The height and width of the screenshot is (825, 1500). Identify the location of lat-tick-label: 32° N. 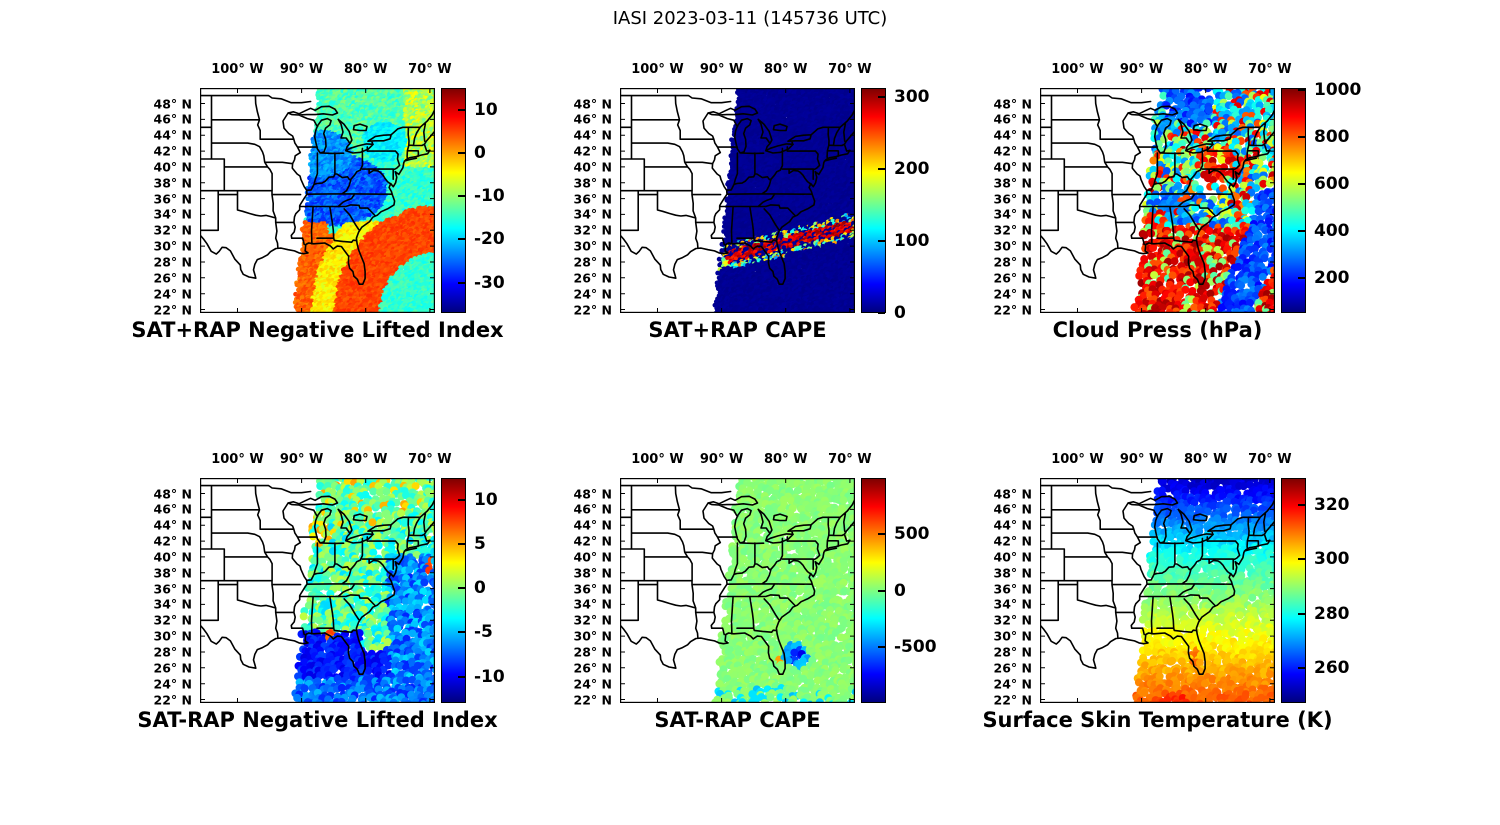
(592, 230).